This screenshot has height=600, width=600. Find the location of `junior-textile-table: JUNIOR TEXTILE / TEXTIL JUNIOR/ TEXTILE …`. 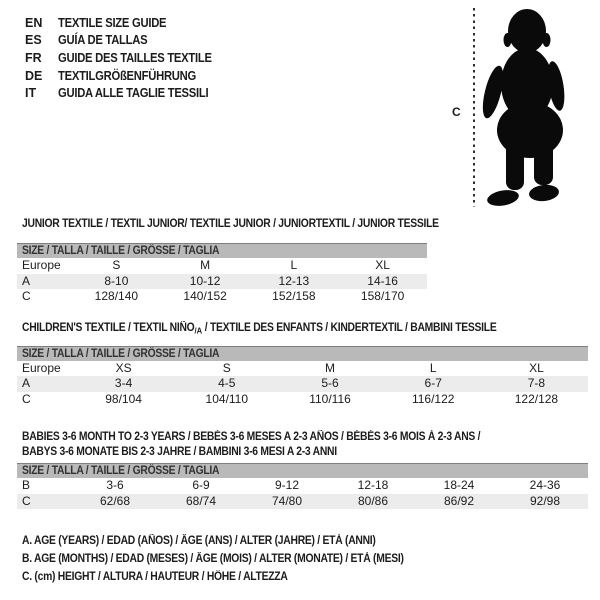

junior-textile-table: JUNIOR TEXTILE / TEXTIL JUNIOR/ TEXTILE … is located at coordinates (228, 261).